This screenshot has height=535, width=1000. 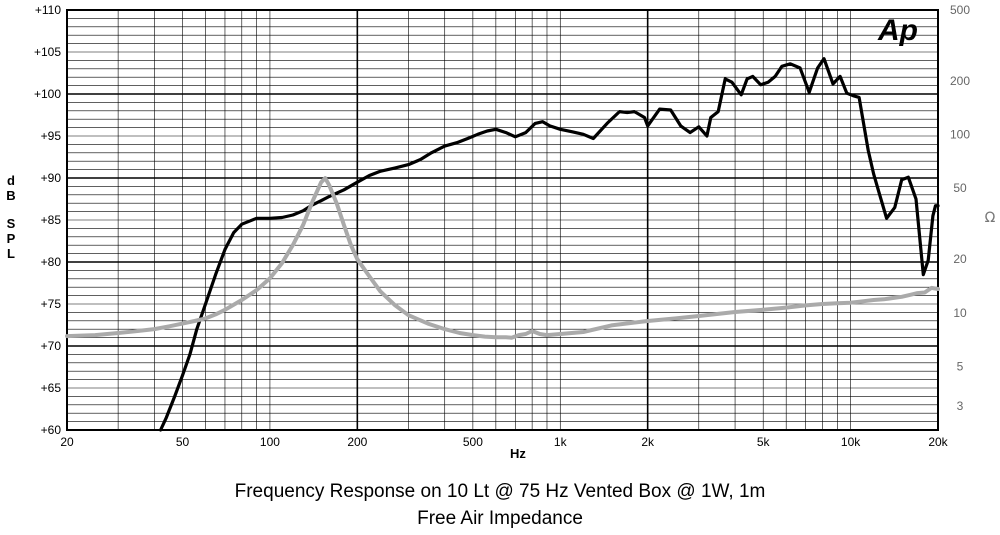 I want to click on x-tick-label: 100, so click(x=270, y=442).